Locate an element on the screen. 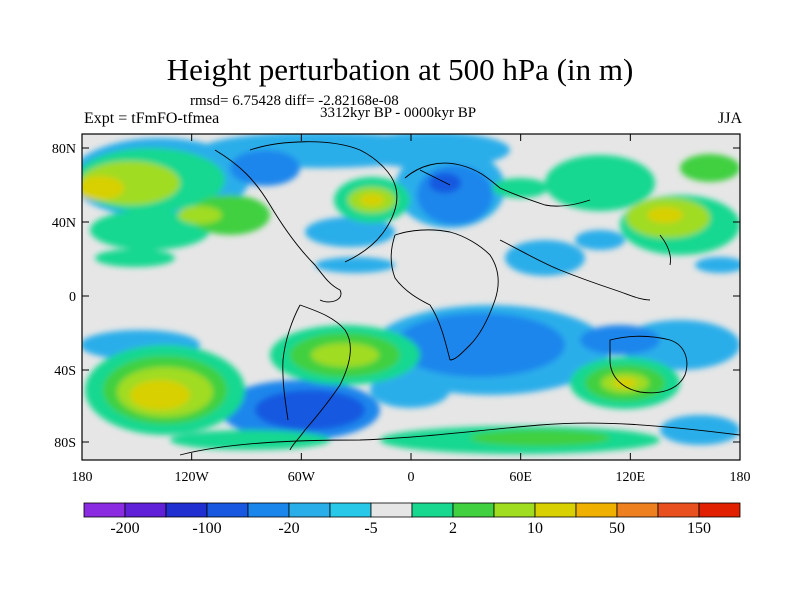  lat-tick-label: 40N is located at coordinates (64, 223).